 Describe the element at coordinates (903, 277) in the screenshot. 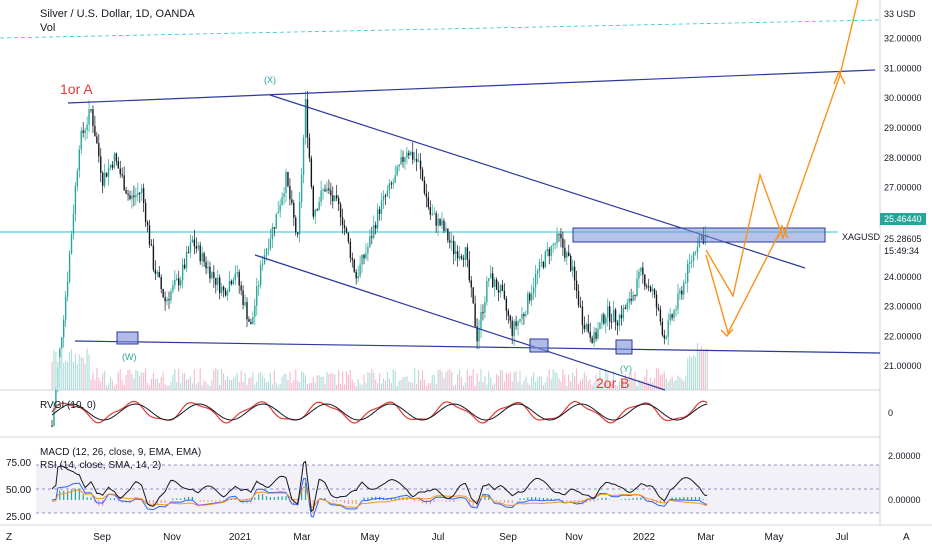

I see `price-tick-label: 24.00000` at that location.